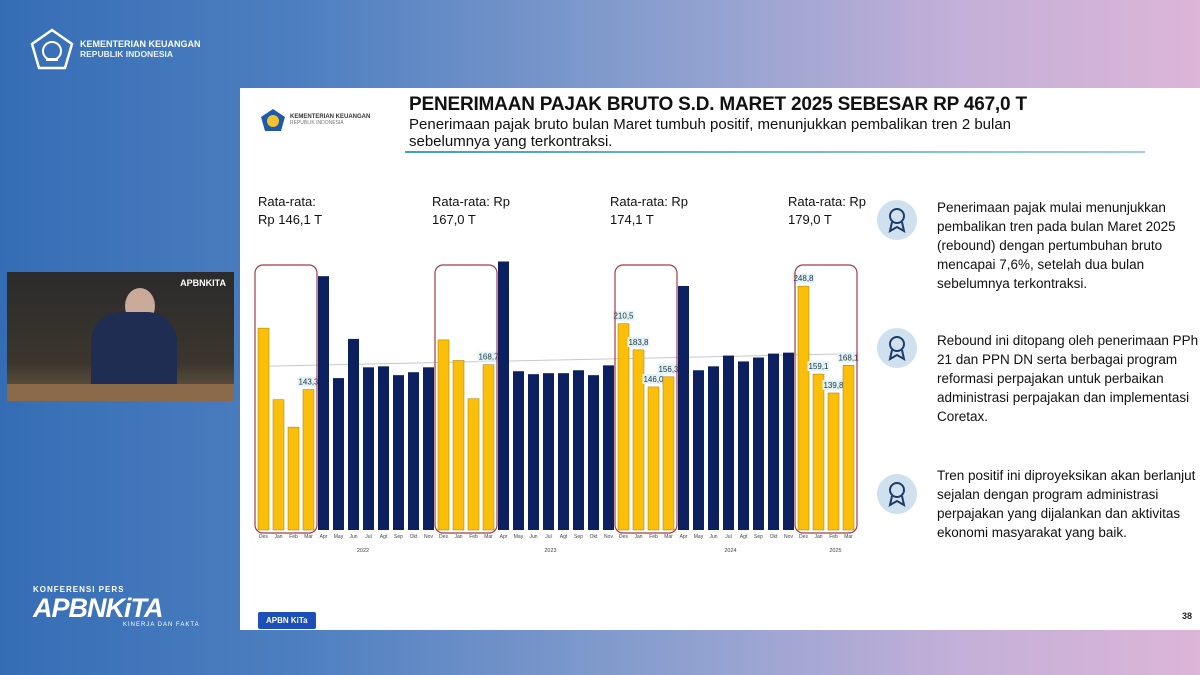 The height and width of the screenshot is (675, 1200). What do you see at coordinates (287, 201) in the screenshot?
I see `average-caption: Rata-rata:` at bounding box center [287, 201].